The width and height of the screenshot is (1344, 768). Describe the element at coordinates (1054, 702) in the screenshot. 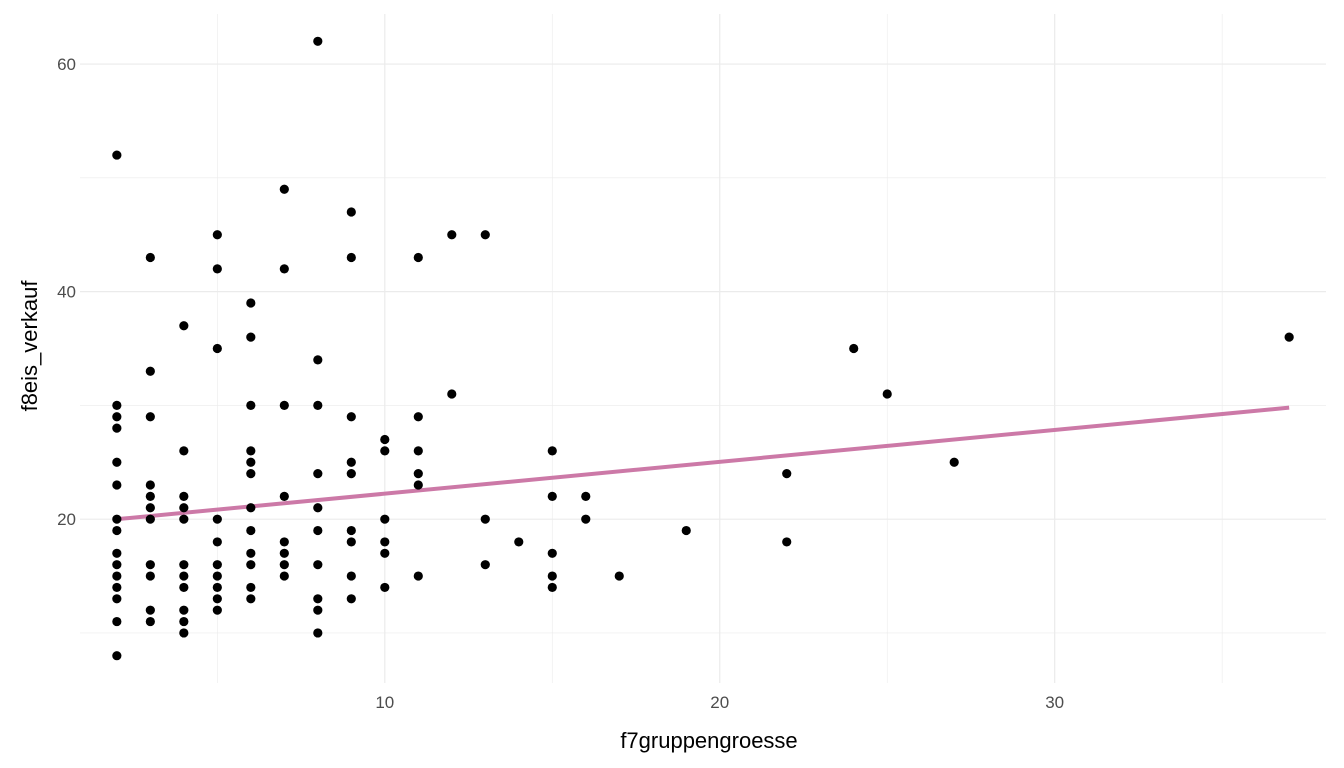

I see `x-tick-label: 30` at that location.